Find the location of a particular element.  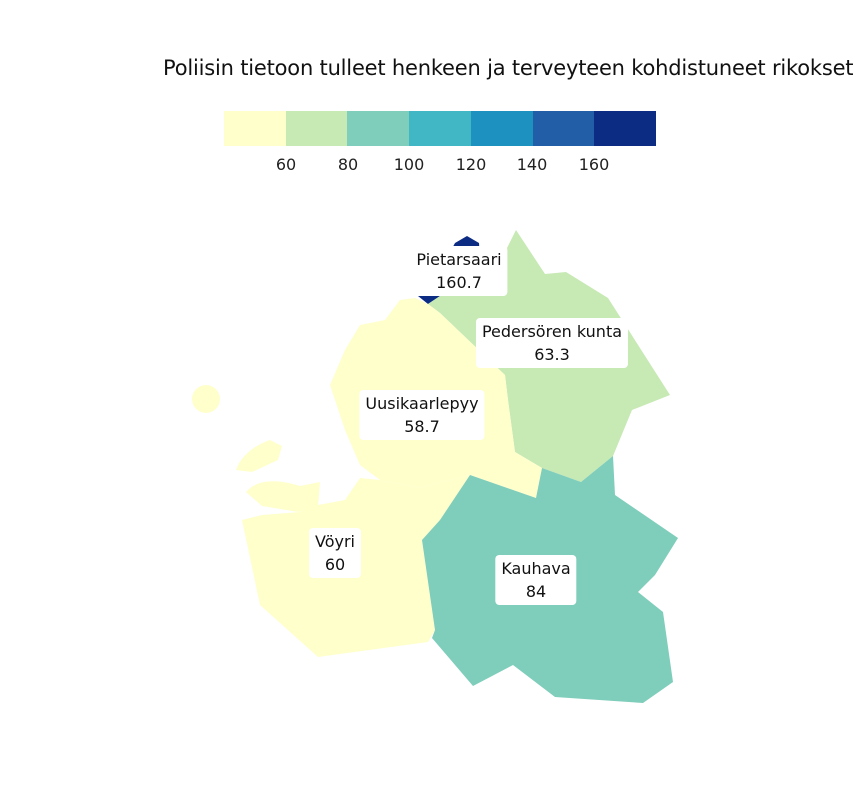

region-label-kauhava: Kauhava 84 is located at coordinates (536, 580).